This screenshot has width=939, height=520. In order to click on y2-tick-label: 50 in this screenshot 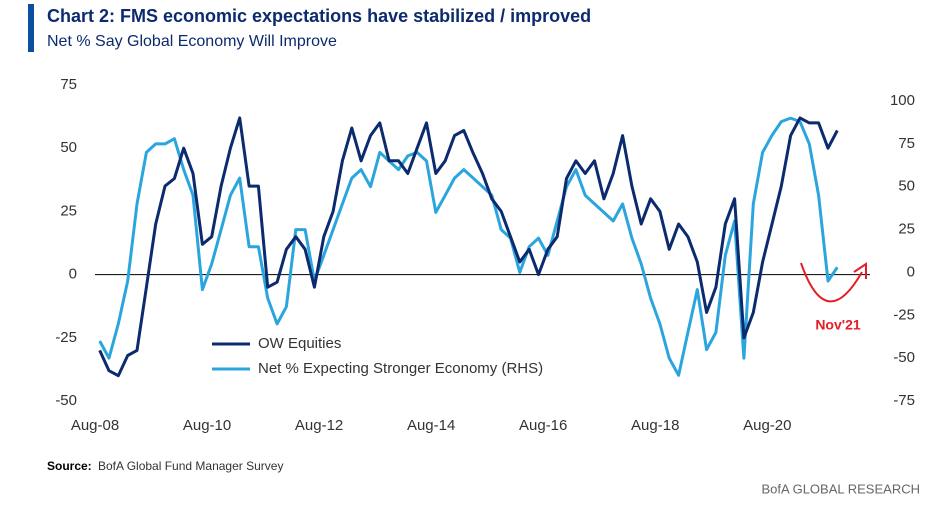, I will do `click(906, 186)`.